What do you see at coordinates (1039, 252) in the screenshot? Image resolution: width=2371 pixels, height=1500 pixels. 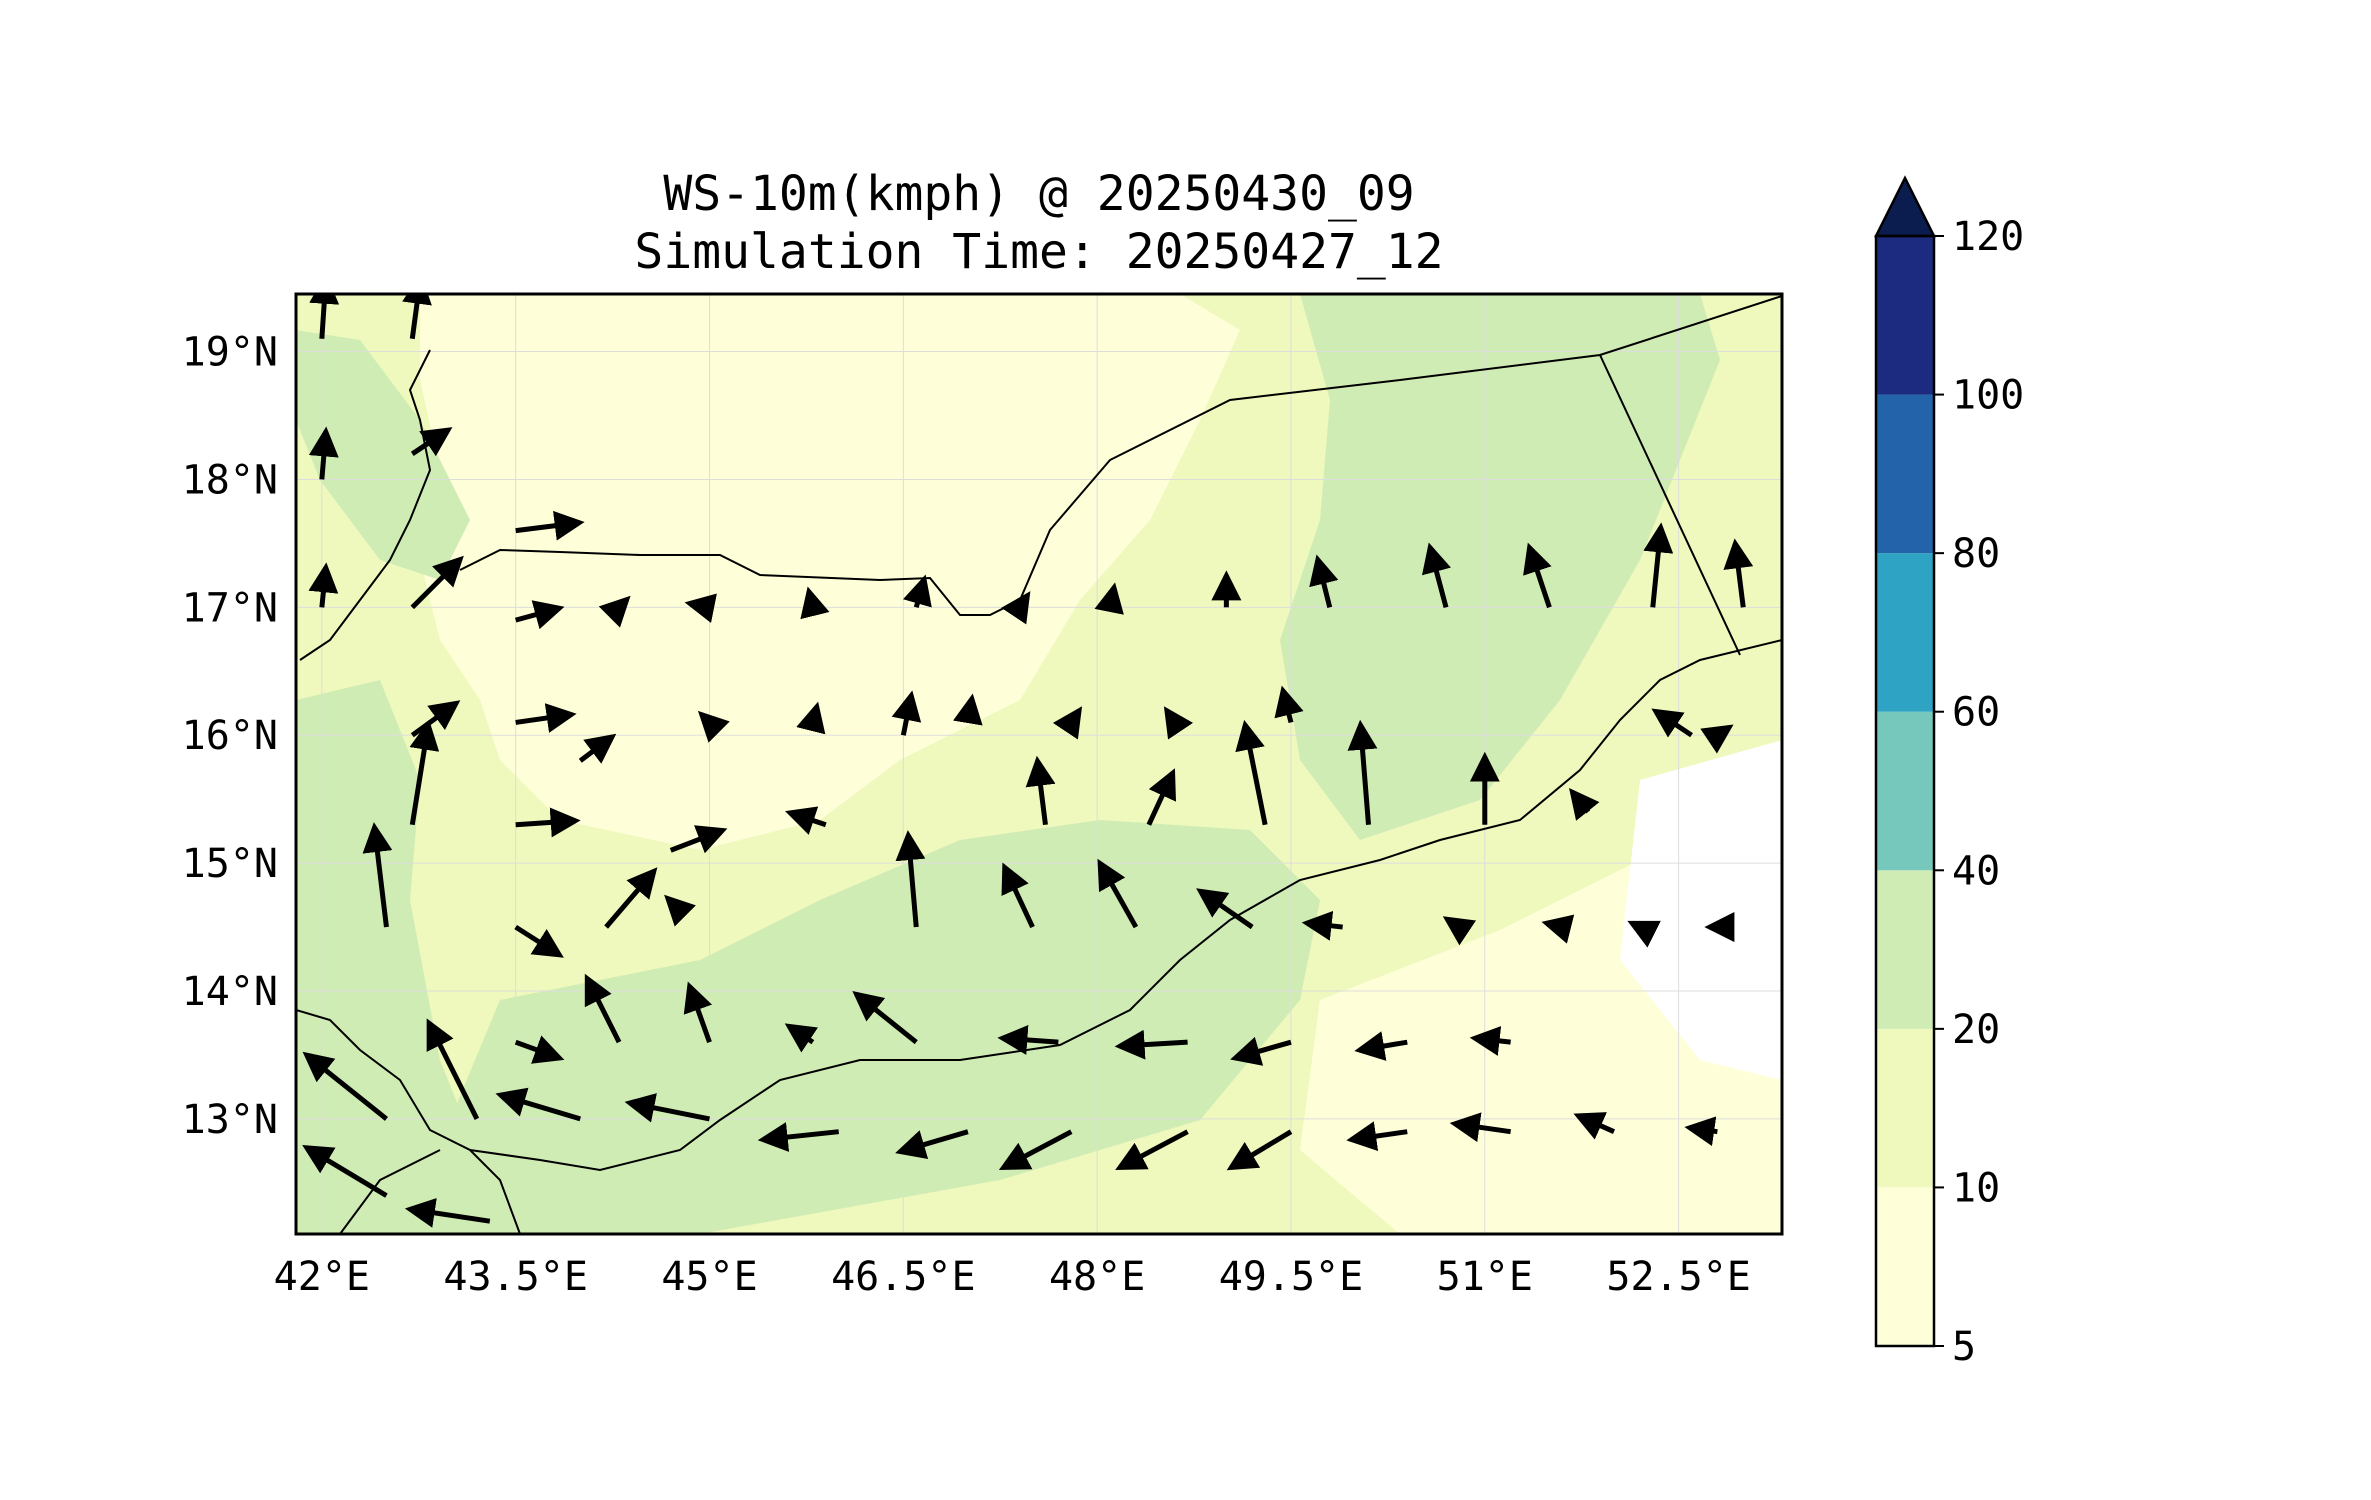 I see `chart-subtitle: Simulation Time: 20250427_12` at bounding box center [1039, 252].